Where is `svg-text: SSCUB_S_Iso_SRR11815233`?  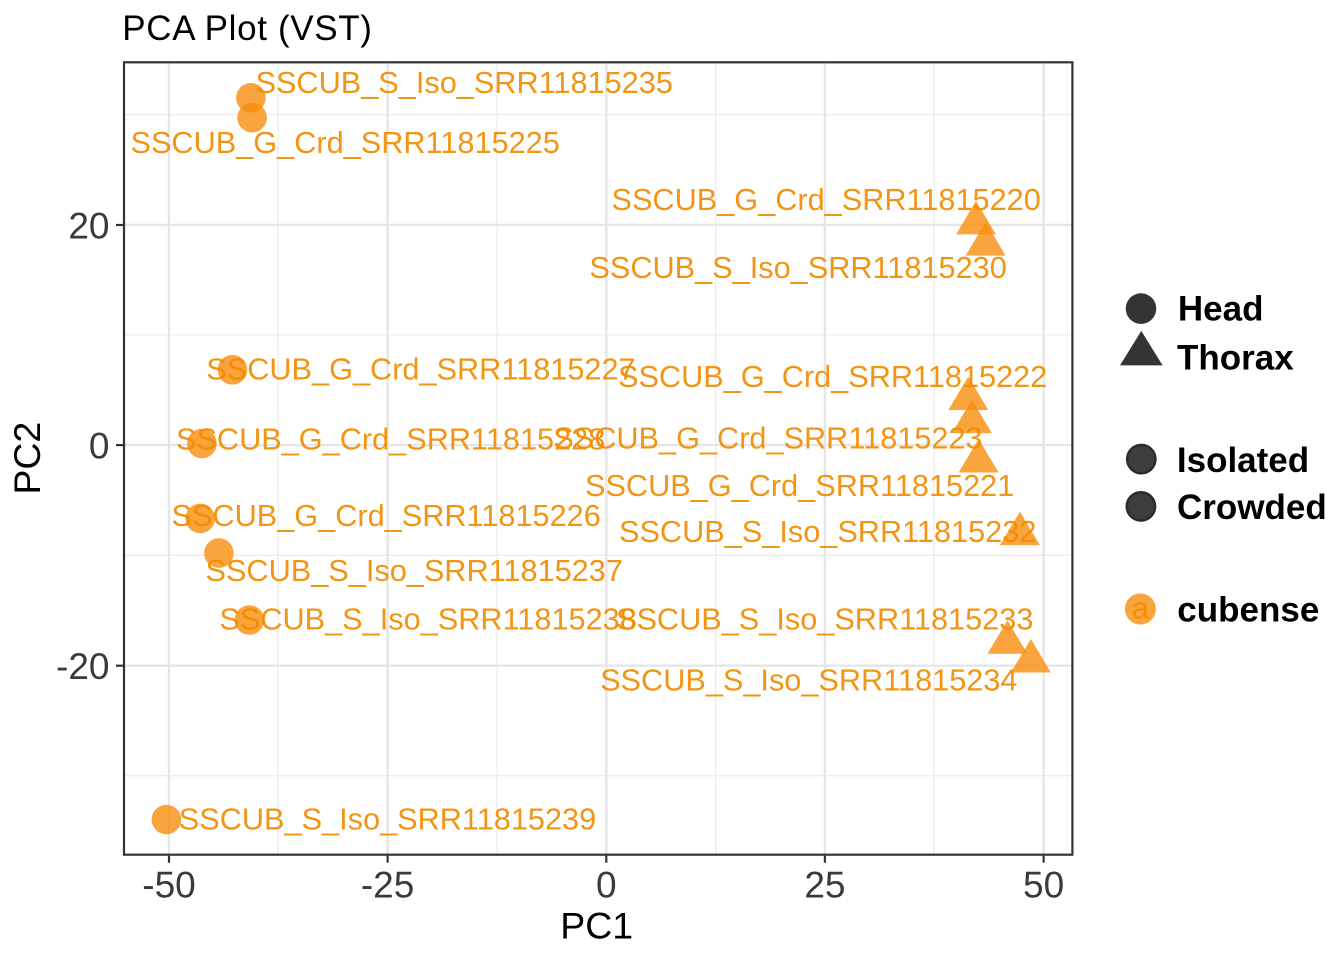
svg-text: SSCUB_S_Iso_SRR11815233 is located at coordinates (824, 618).